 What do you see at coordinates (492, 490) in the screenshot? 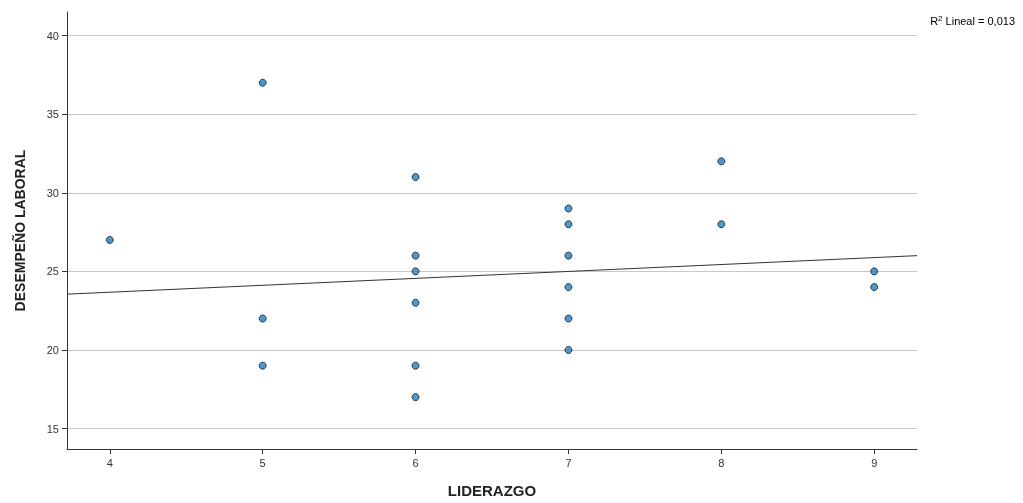
I see `x-axis-title: LIDERAZGO` at bounding box center [492, 490].